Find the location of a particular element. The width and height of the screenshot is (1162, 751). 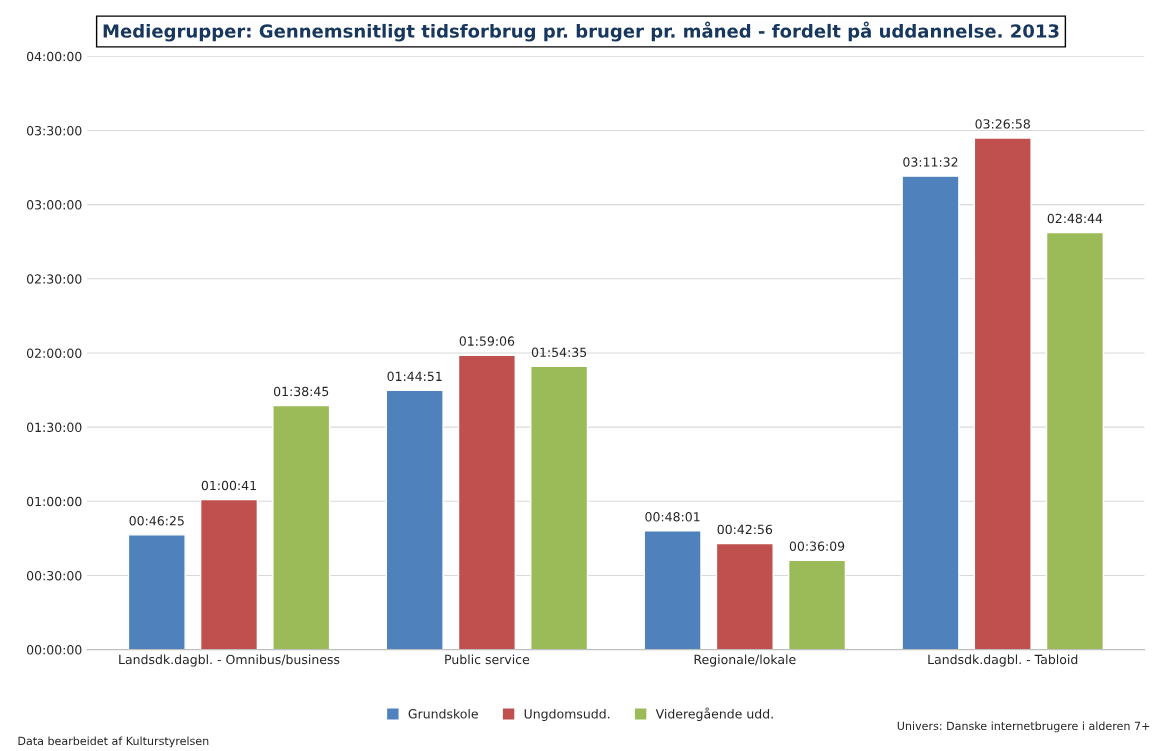

data-label: 00:42:56 is located at coordinates (745, 529).